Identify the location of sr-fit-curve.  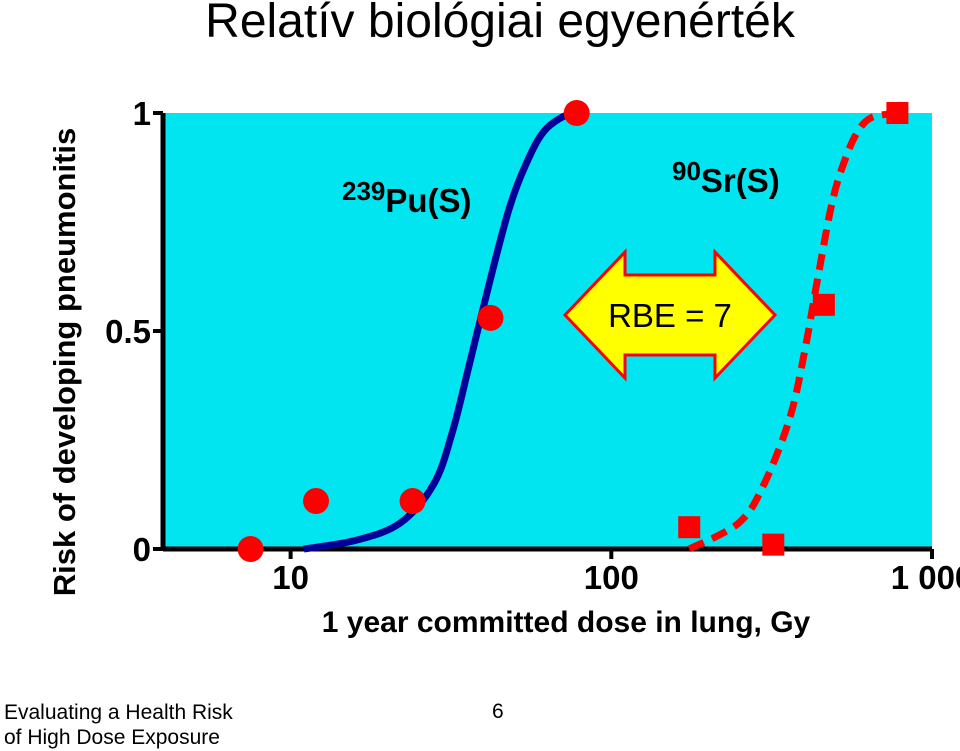
(792, 331).